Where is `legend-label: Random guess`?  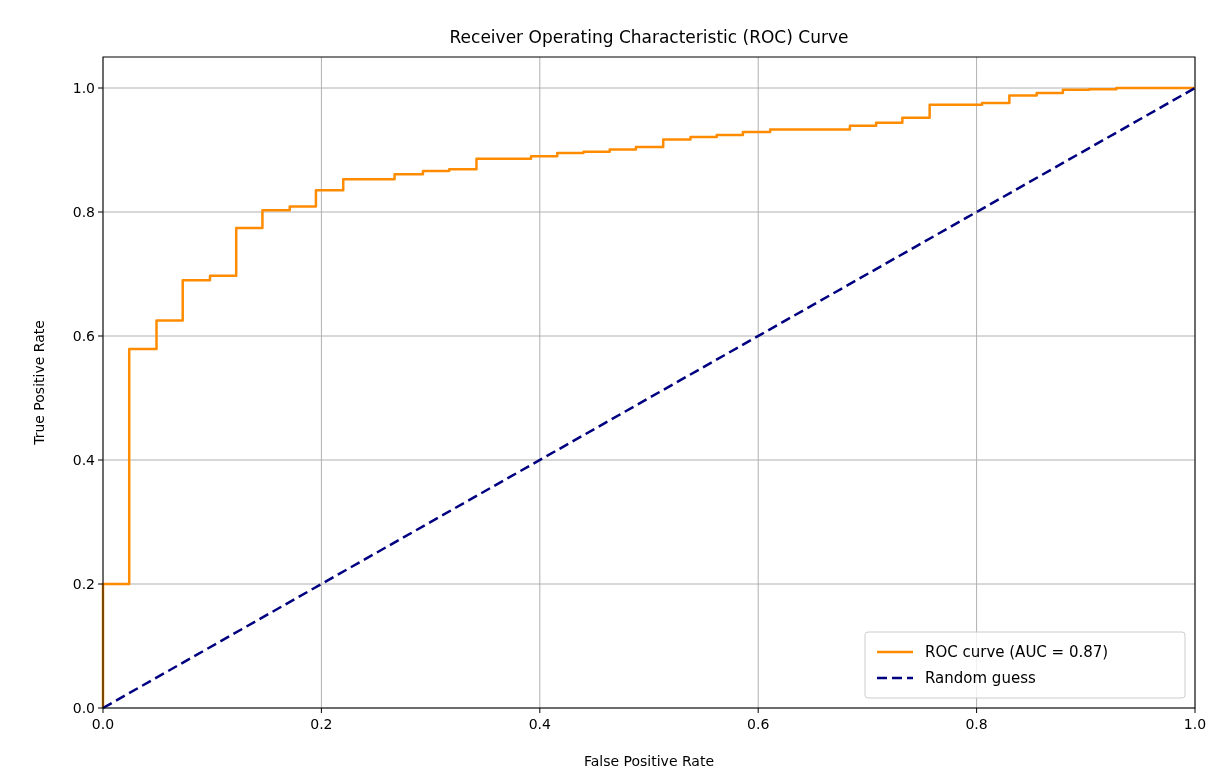 legend-label: Random guess is located at coordinates (980, 678).